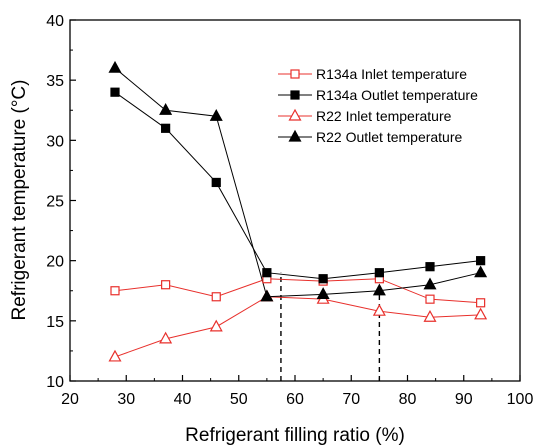 The image size is (550, 448). Describe the element at coordinates (55, 202) in the screenshot. I see `y-tick-label: 25` at that location.